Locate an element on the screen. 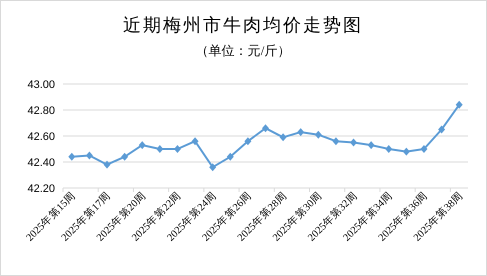 This screenshot has width=487, height=276. y-tick-label: 42.40 is located at coordinates (41, 163).